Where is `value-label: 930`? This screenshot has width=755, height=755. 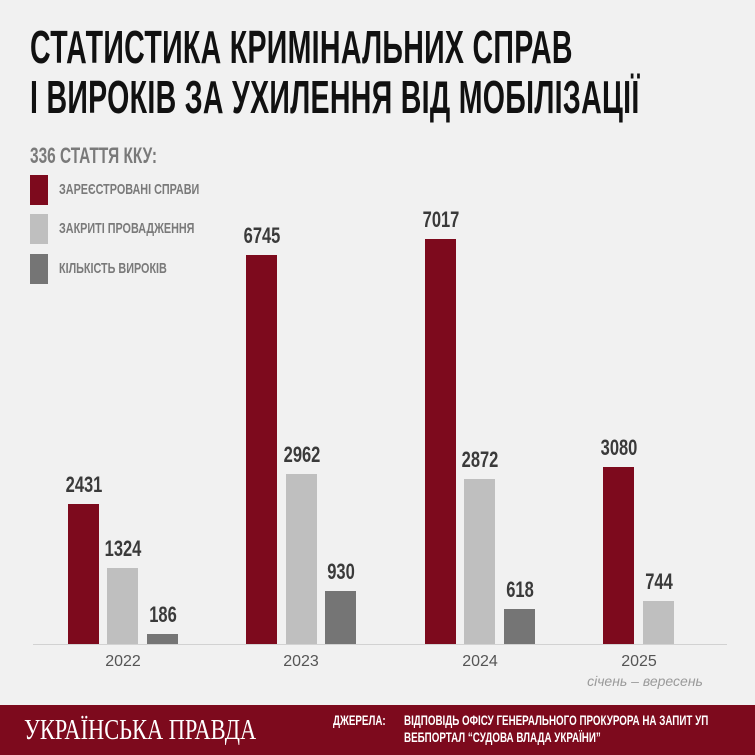 value-label: 930 is located at coordinates (341, 571).